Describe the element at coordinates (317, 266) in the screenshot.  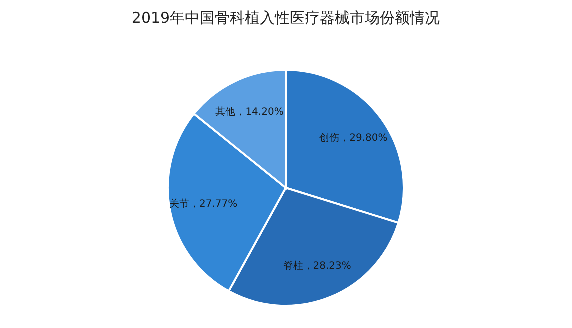
I see `slice-label: 脊柱，28.23%` at that location.